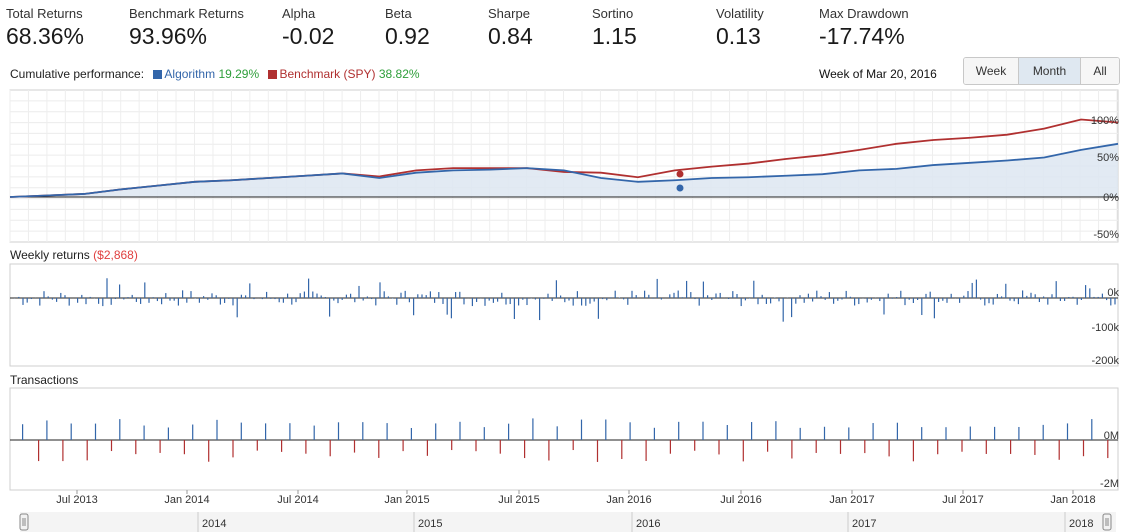  I want to click on stat-value: 93.96%, so click(168, 36).